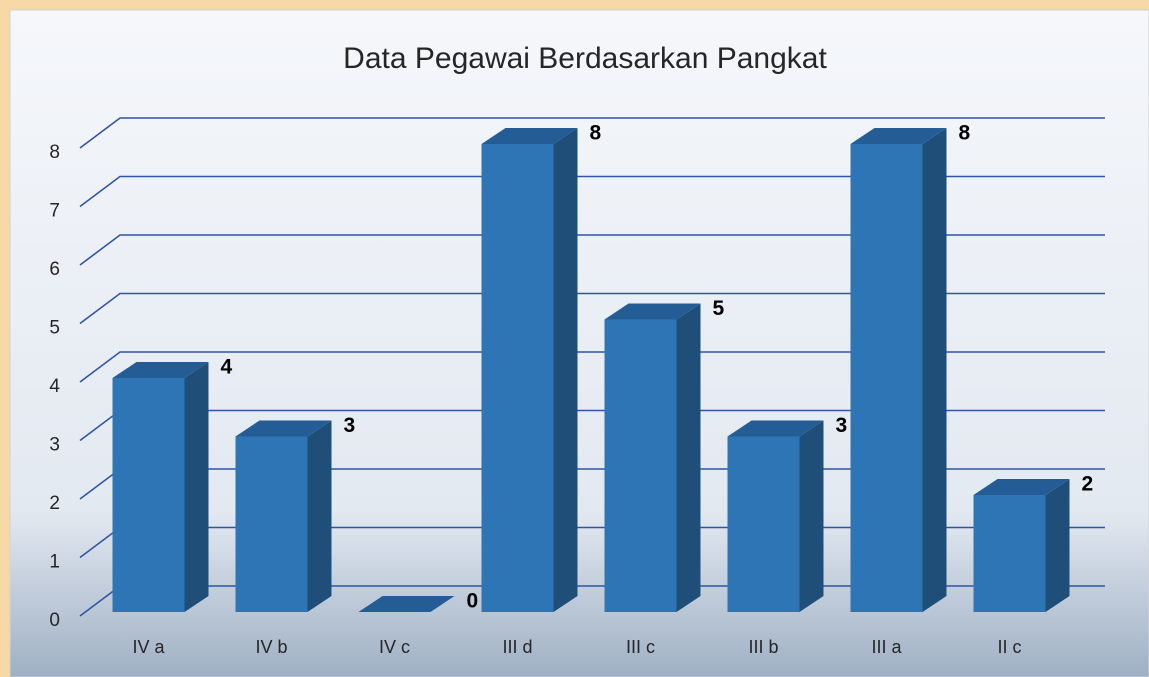 This screenshot has height=677, width=1149. Describe the element at coordinates (394, 647) in the screenshot. I see `x-tick-label: IV c` at that location.